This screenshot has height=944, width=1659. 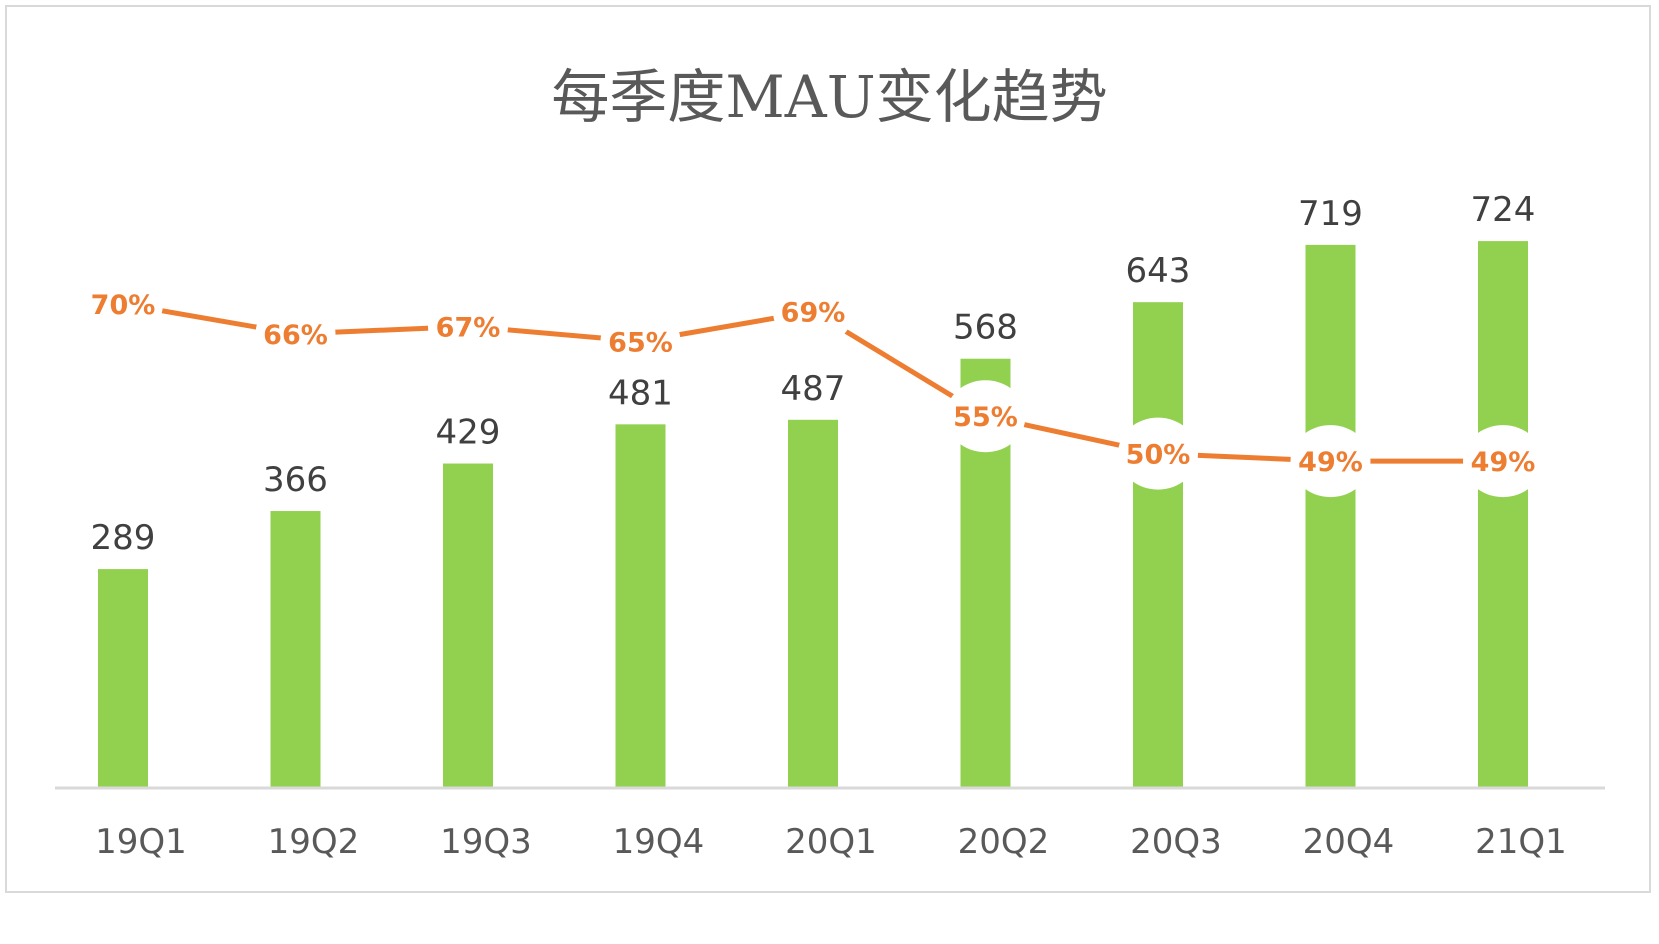 What do you see at coordinates (640, 393) in the screenshot?
I see `bar-value-label: 481` at bounding box center [640, 393].